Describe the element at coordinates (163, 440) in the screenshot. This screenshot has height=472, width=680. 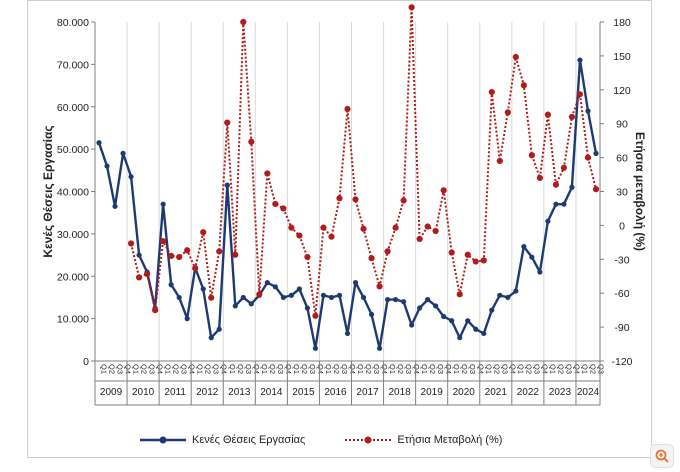
I see `legend-marker-vacancies` at that location.